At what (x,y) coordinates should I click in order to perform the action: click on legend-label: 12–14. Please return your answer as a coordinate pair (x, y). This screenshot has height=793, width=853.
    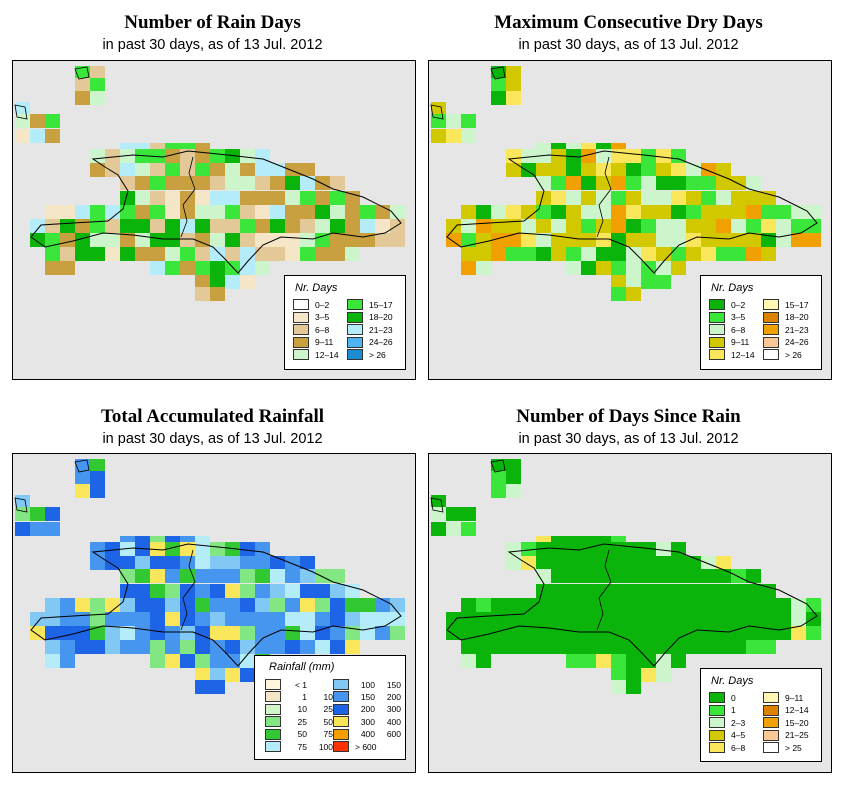
    Looking at the image, I should click on (743, 354).